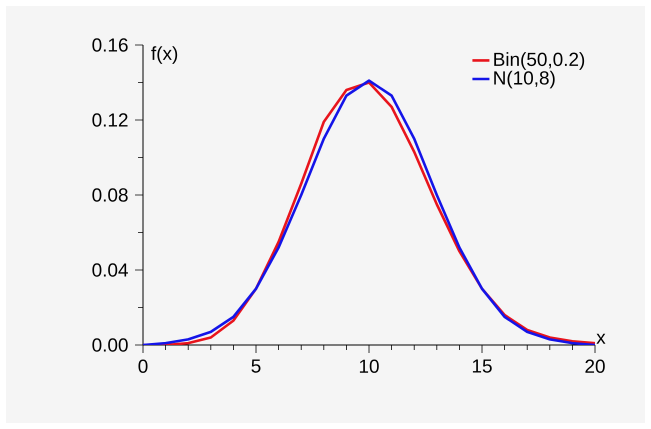  Describe the element at coordinates (164, 55) in the screenshot. I see `y-axis-title: f(x)` at that location.